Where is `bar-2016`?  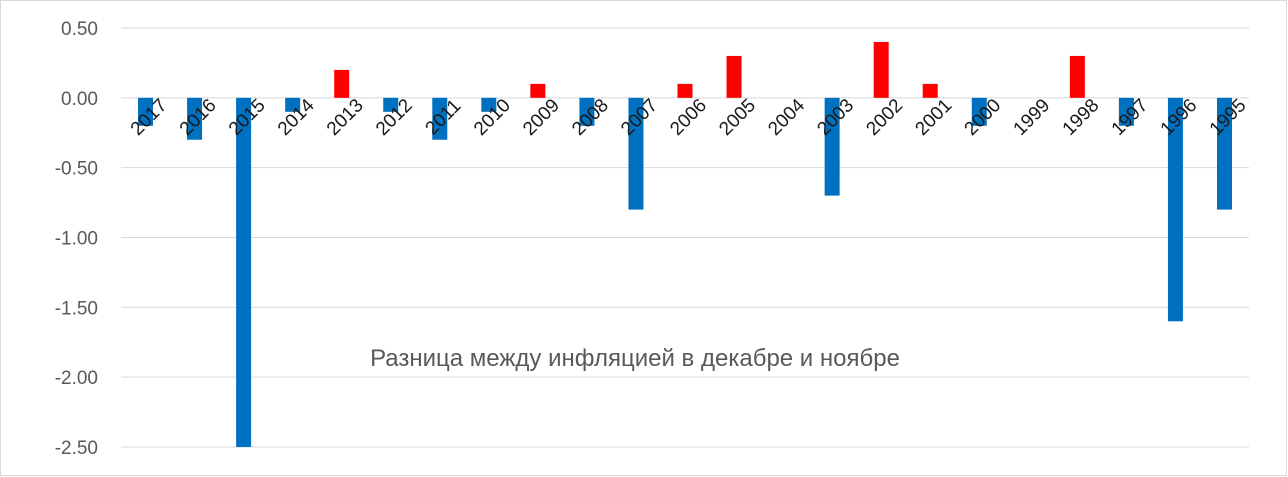 bar-2016 is located at coordinates (195, 118).